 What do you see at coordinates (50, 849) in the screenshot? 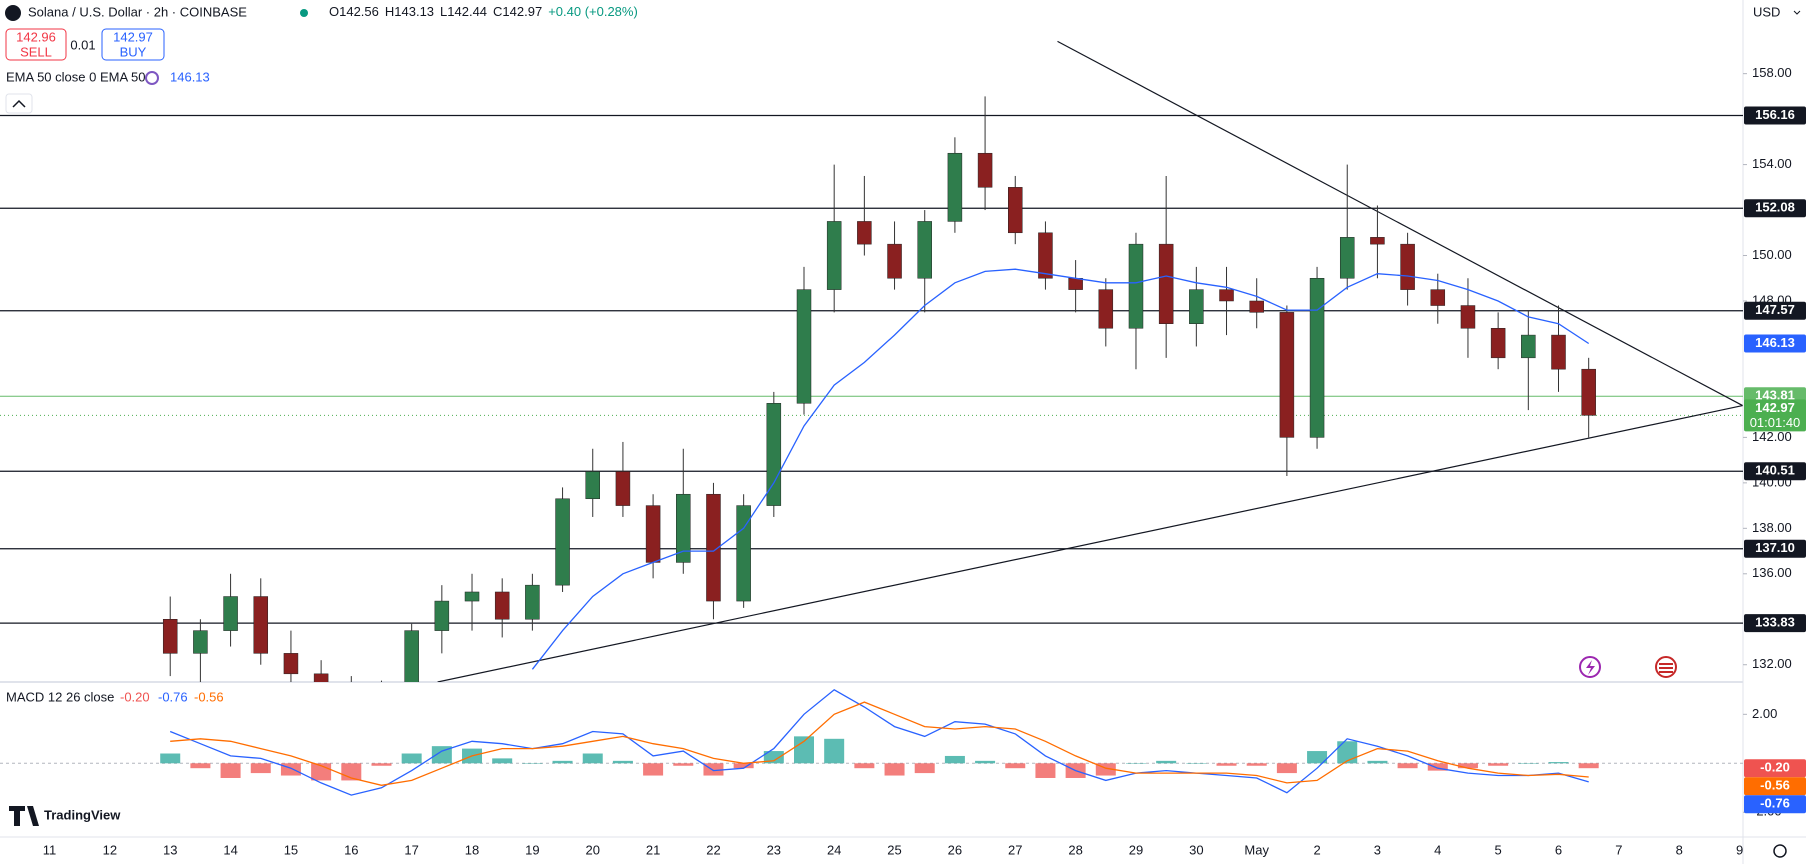
I see `x-tick-label: 11` at bounding box center [50, 849].